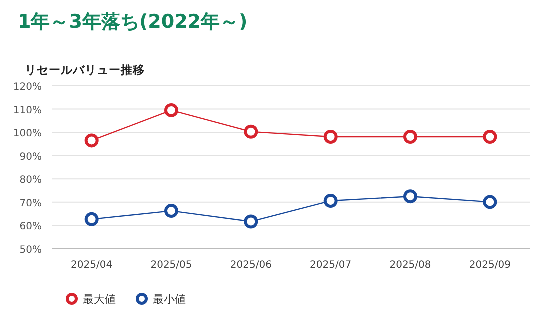  What do you see at coordinates (31, 204) in the screenshot?
I see `y-tick-label: 70%` at bounding box center [31, 204].